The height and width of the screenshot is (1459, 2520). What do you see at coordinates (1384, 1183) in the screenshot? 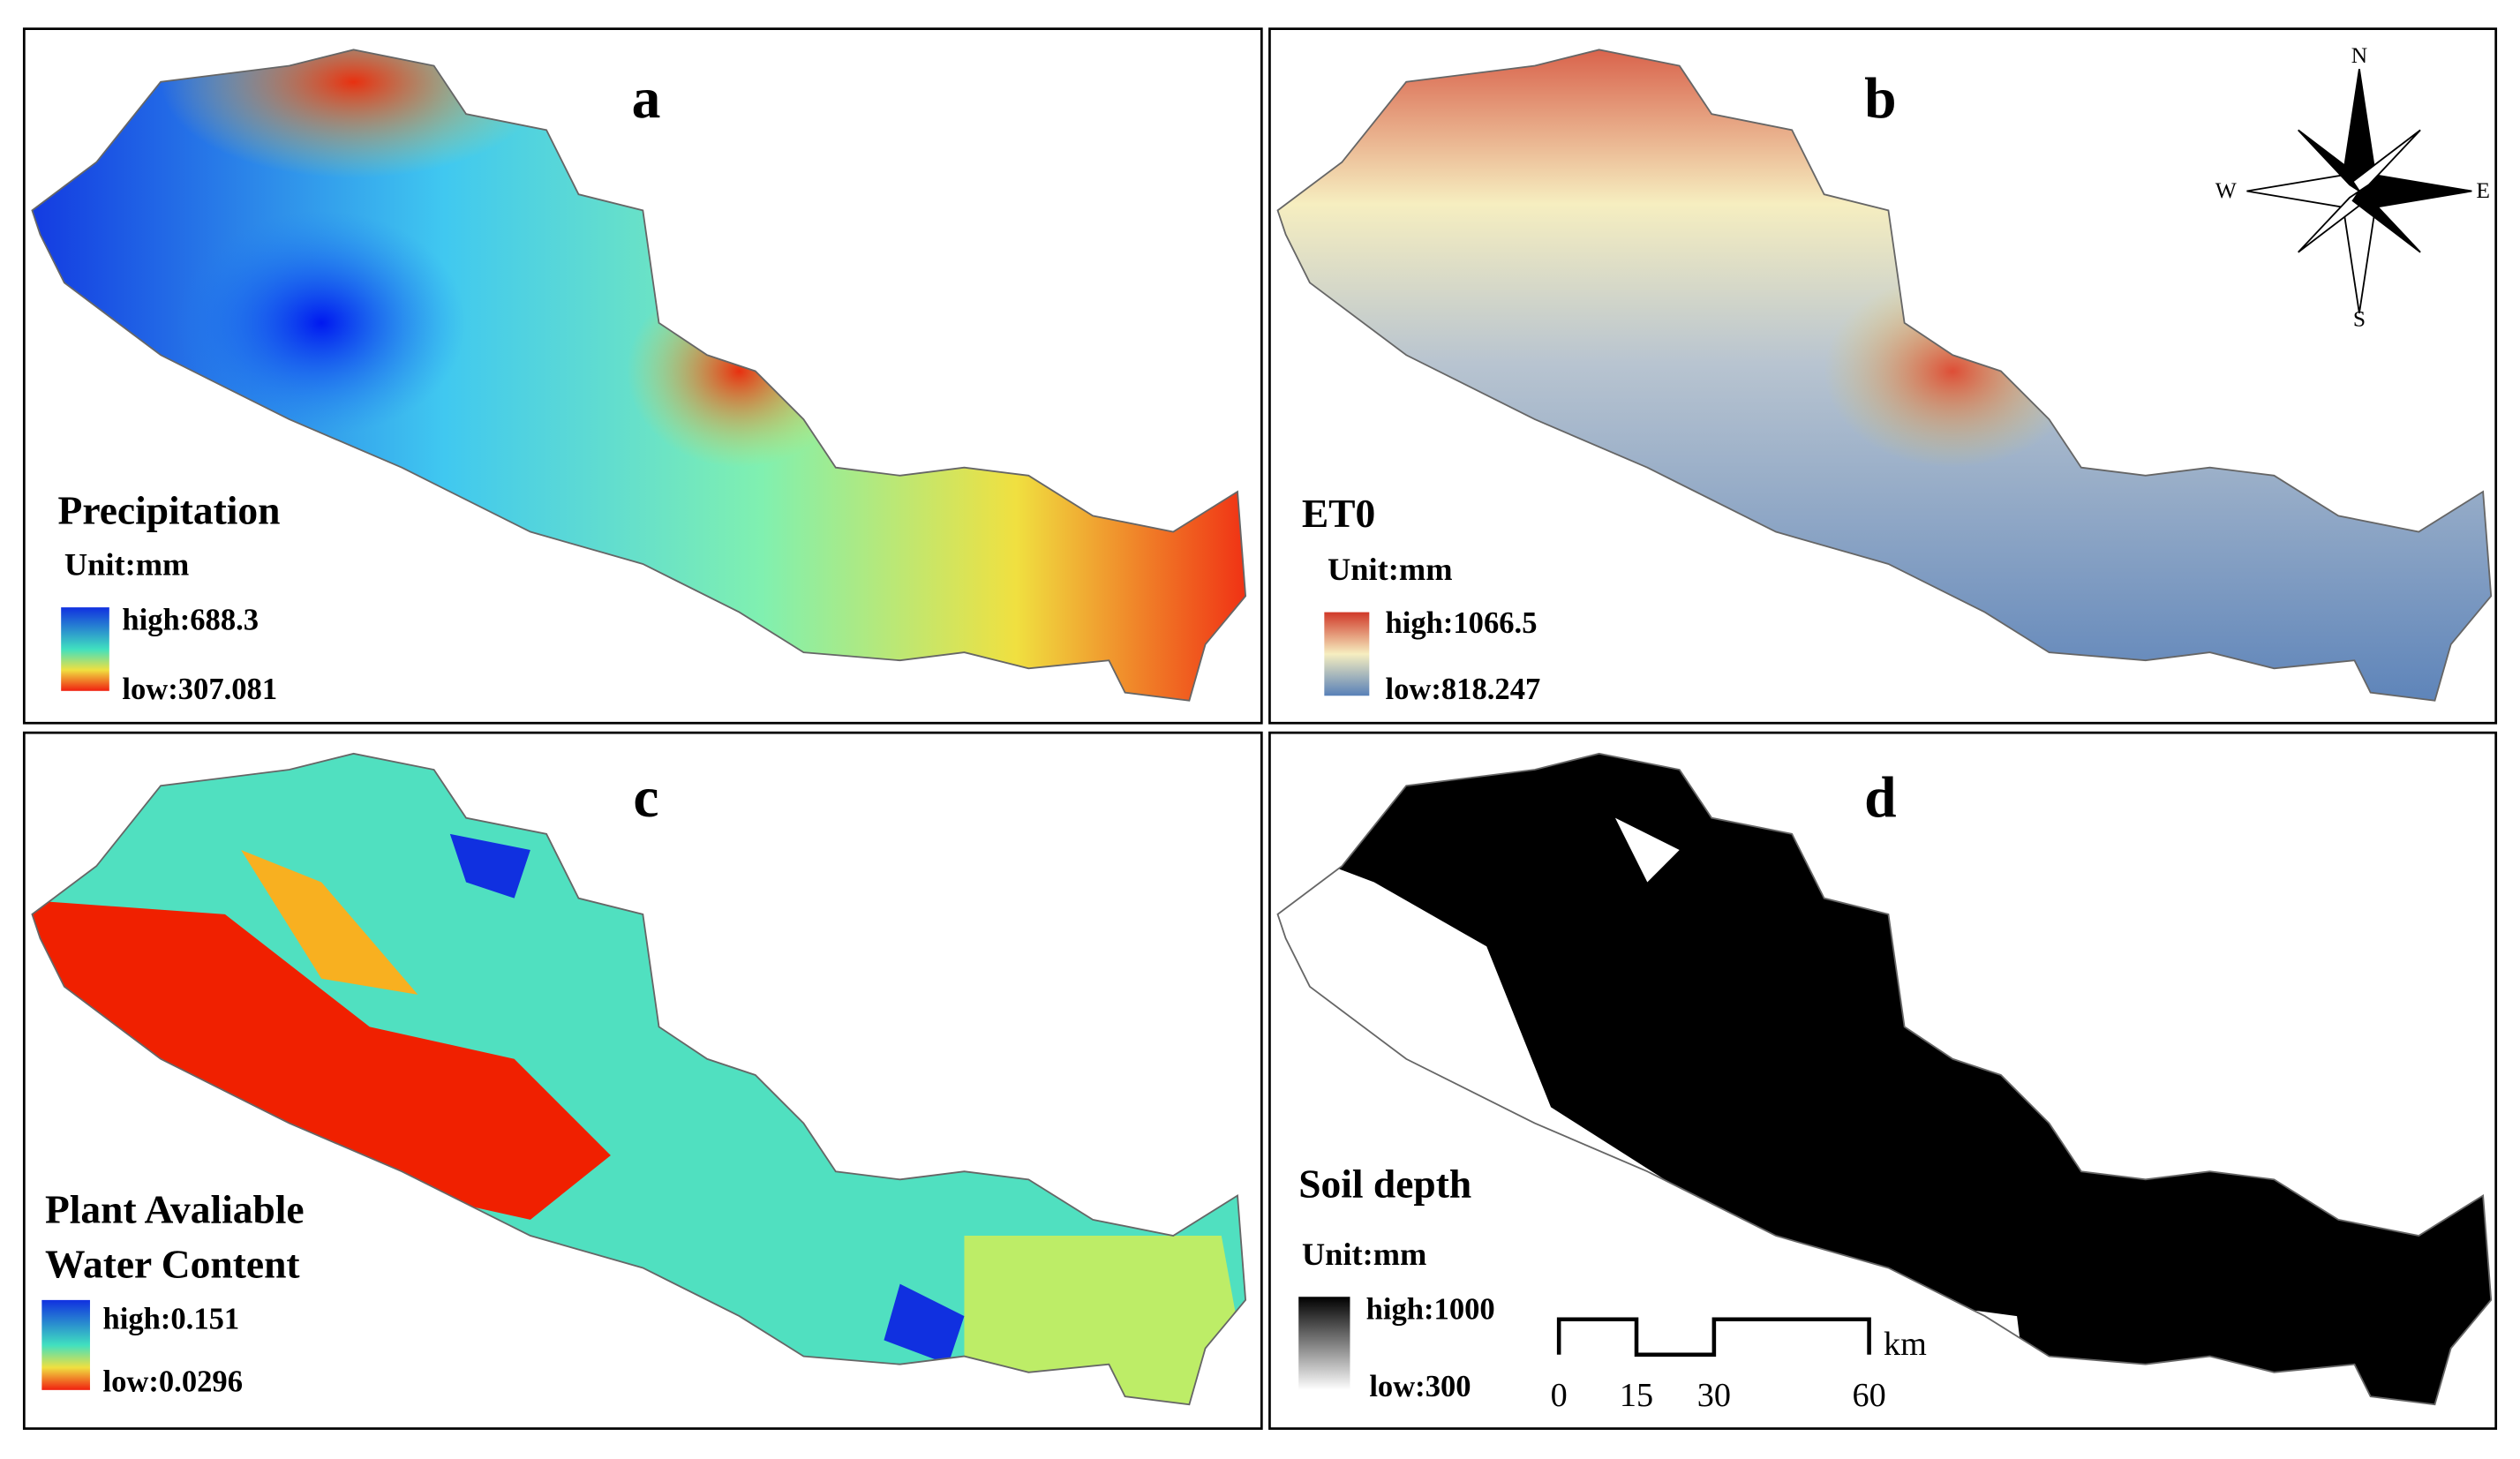
I see `legend-title: Soil depth` at bounding box center [1384, 1183].